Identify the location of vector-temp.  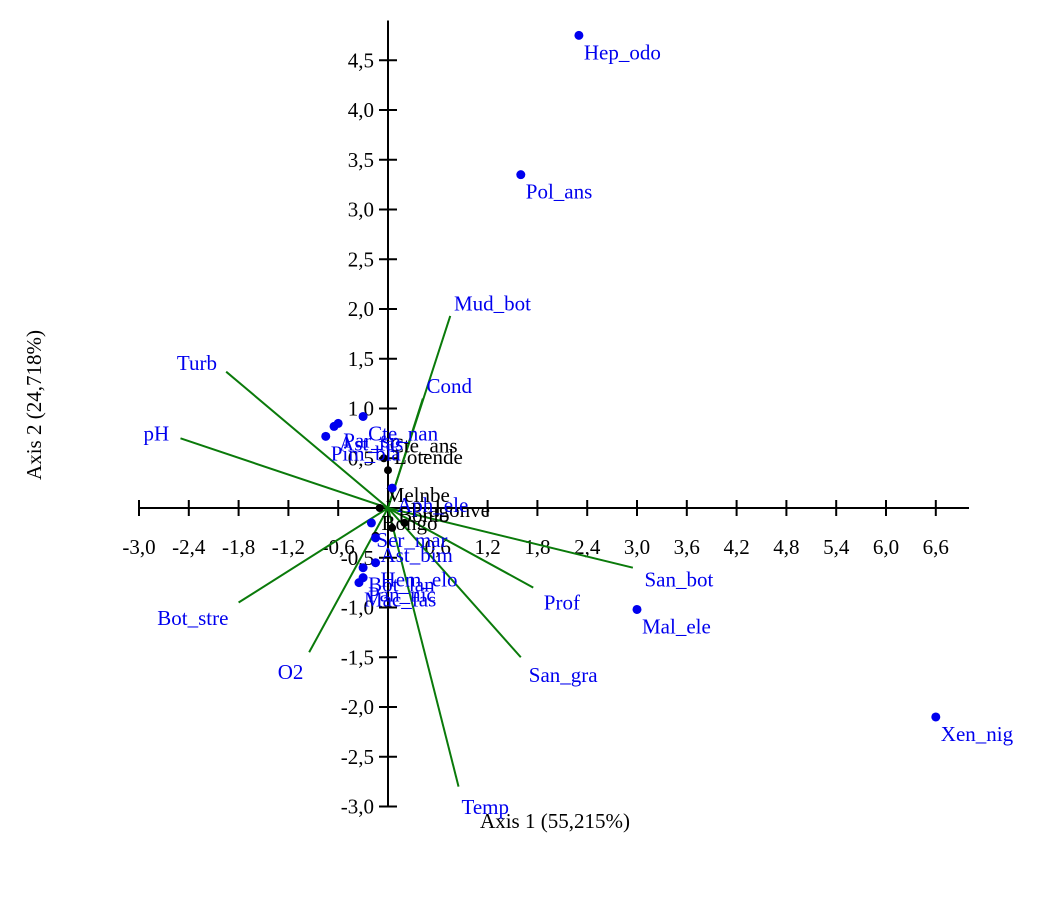
(423, 647).